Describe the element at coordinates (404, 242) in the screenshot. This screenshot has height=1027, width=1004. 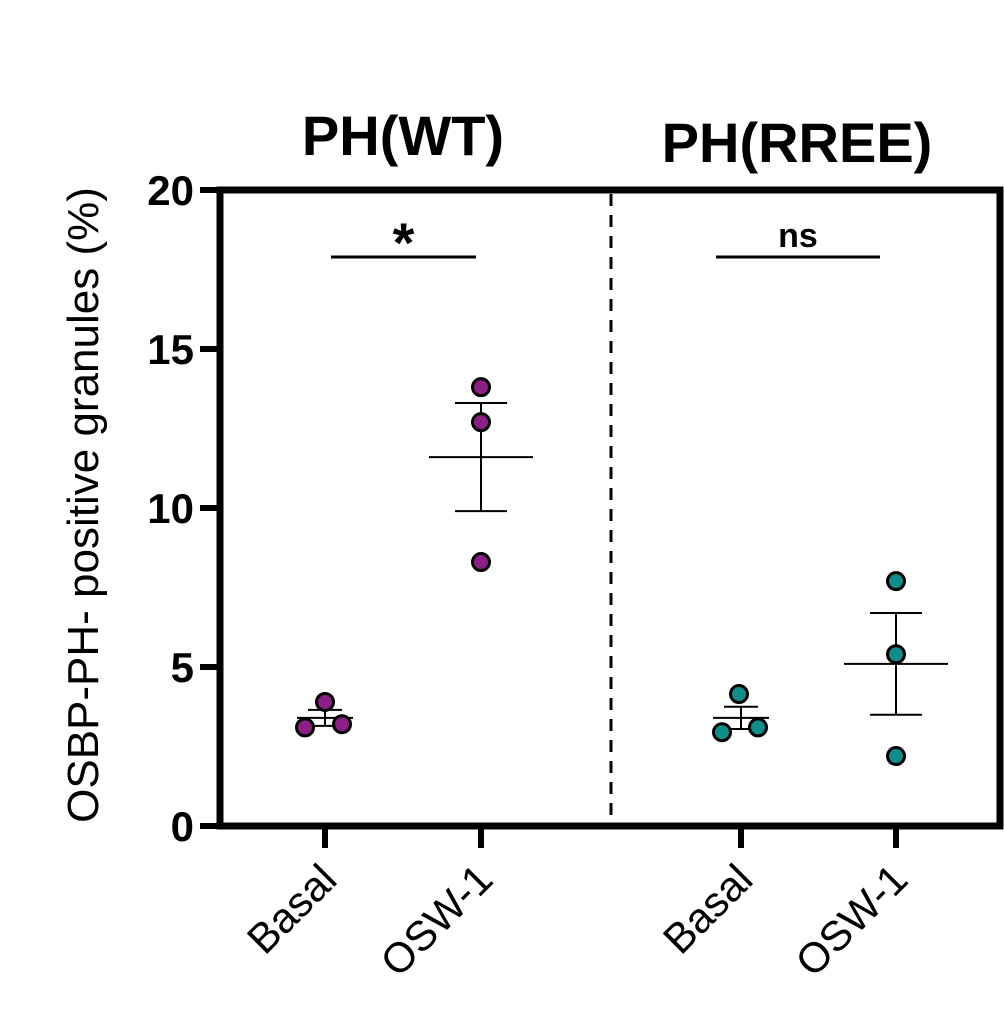
I see `significance-label: *` at that location.